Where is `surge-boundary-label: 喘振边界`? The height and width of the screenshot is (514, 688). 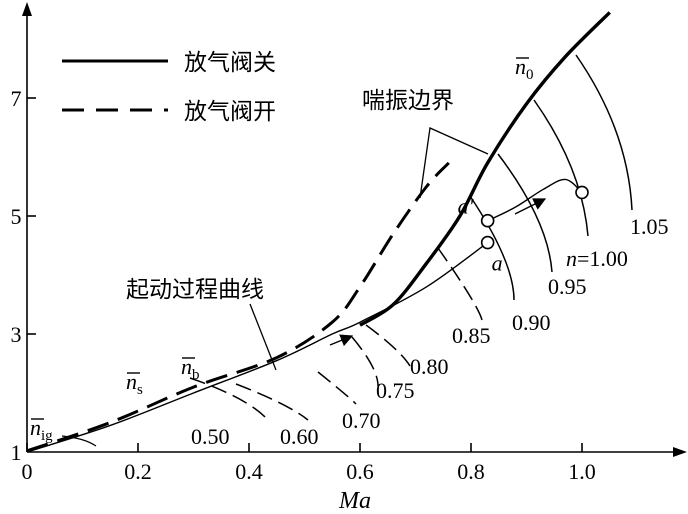 surge-boundary-label: 喘振边界 is located at coordinates (408, 101).